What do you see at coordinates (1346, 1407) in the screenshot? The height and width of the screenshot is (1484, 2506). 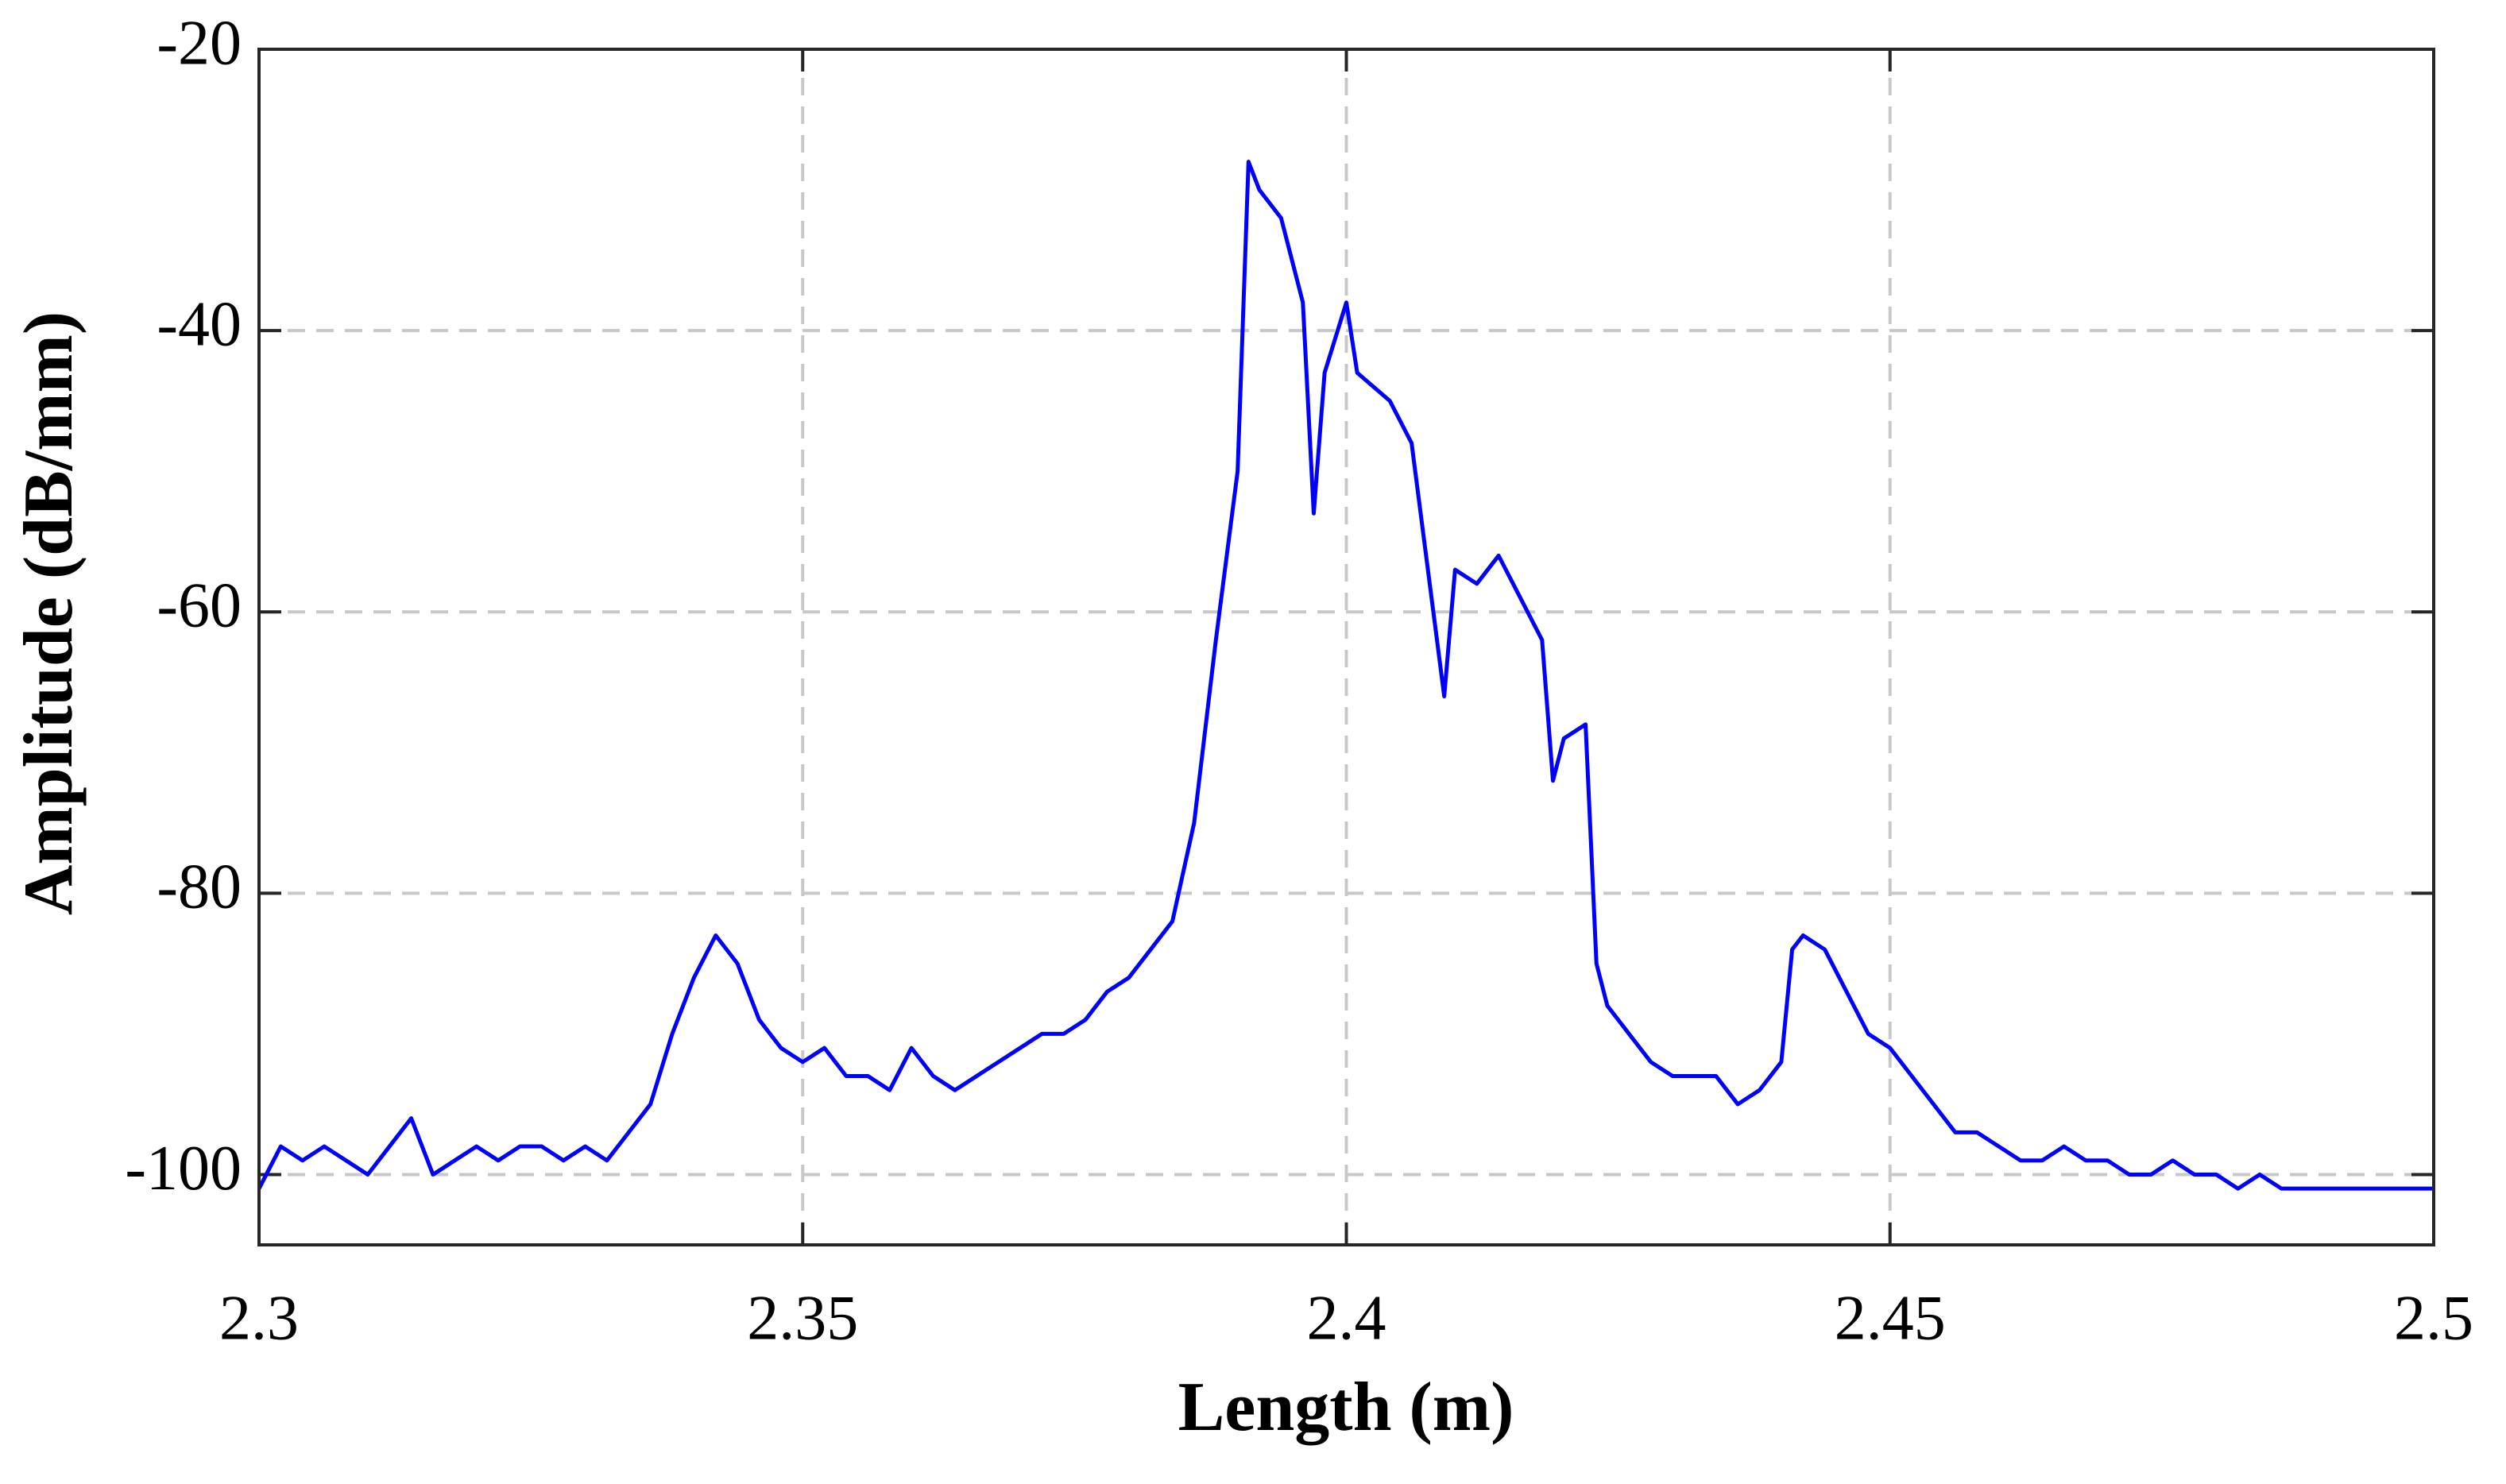 I see `x-axis-label: Length (m)` at bounding box center [1346, 1407].